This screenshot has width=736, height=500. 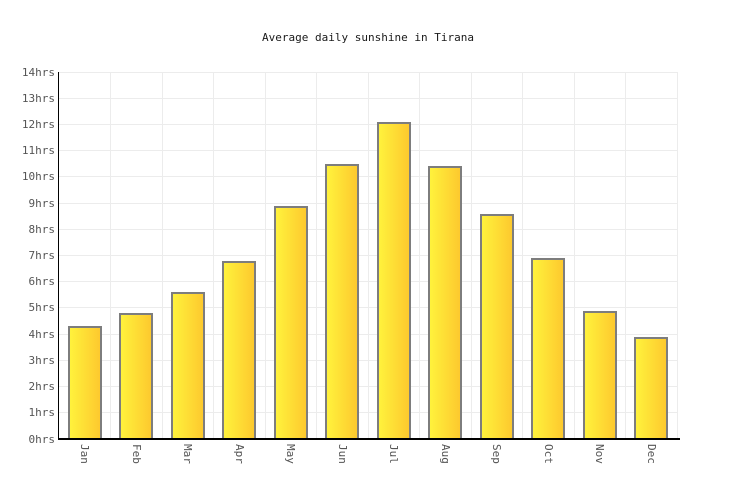 I want to click on x-axis-line, so click(x=368, y=438).